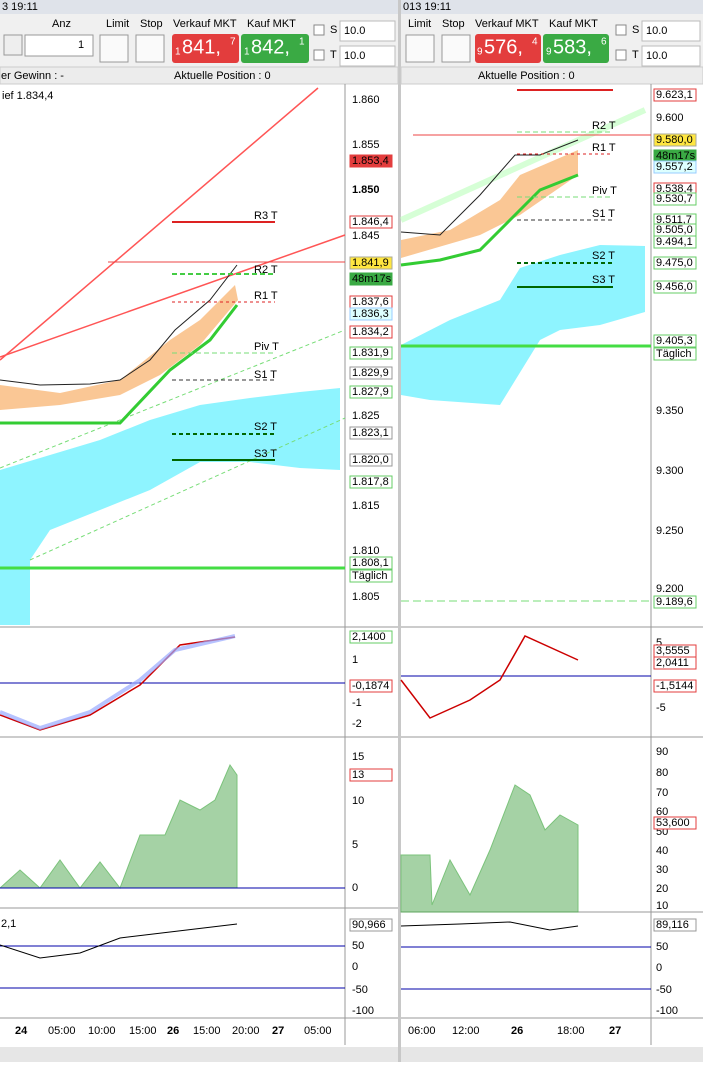 Image resolution: width=703 pixels, height=1067 pixels. Describe the element at coordinates (266, 216) in the screenshot. I see `pivot-label: R3 T` at that location.